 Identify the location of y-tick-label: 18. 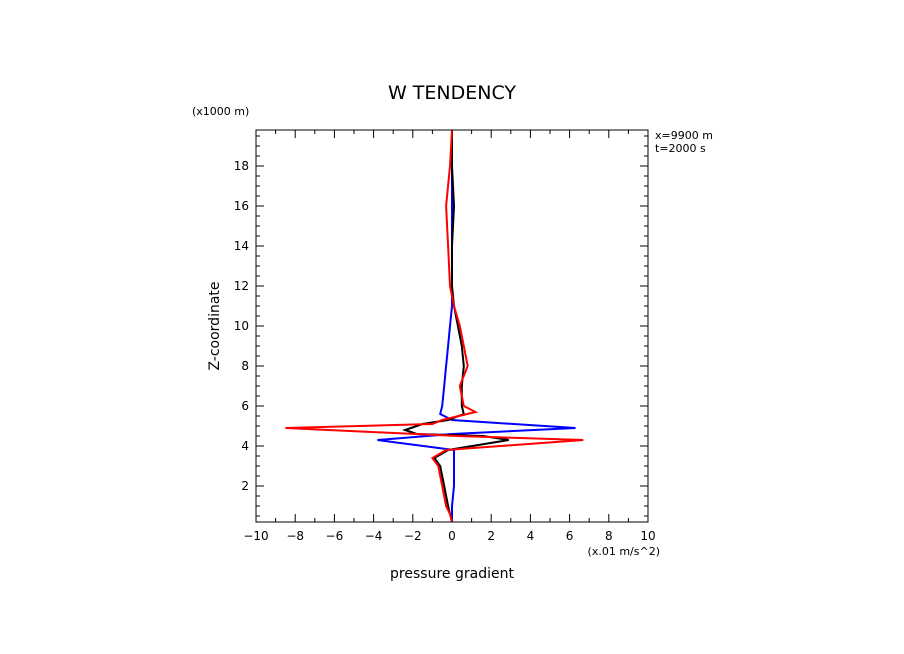
(241, 166).